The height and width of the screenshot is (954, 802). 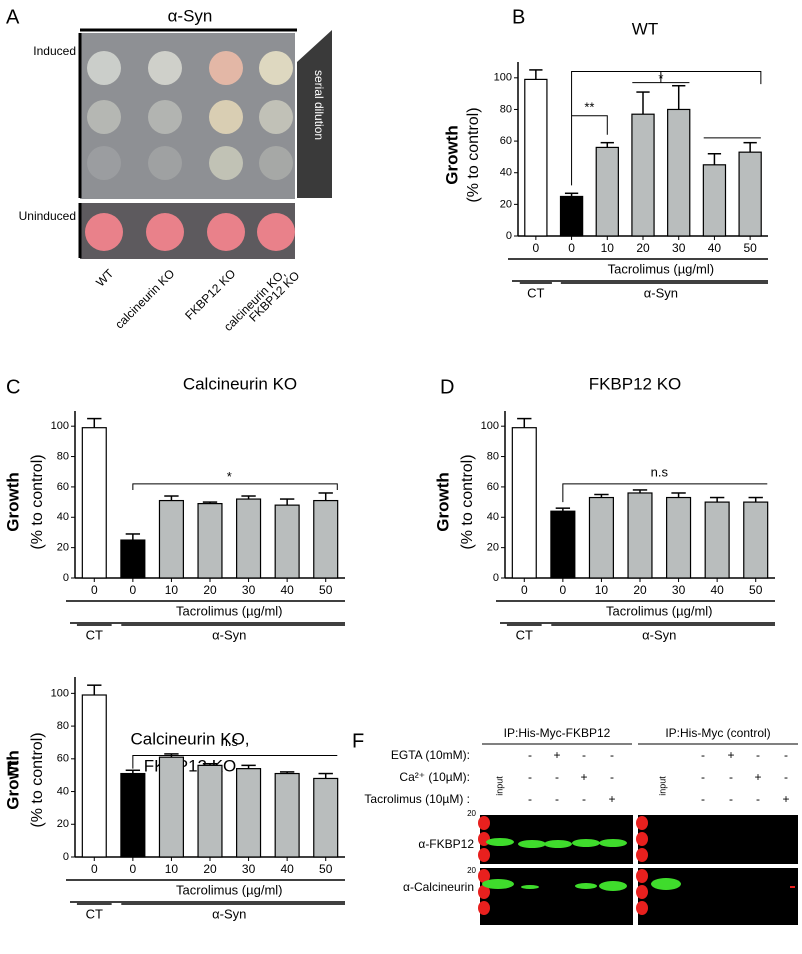 What do you see at coordinates (189, 738) in the screenshot?
I see `chart-title: Calcineurin KO,` at bounding box center [189, 738].